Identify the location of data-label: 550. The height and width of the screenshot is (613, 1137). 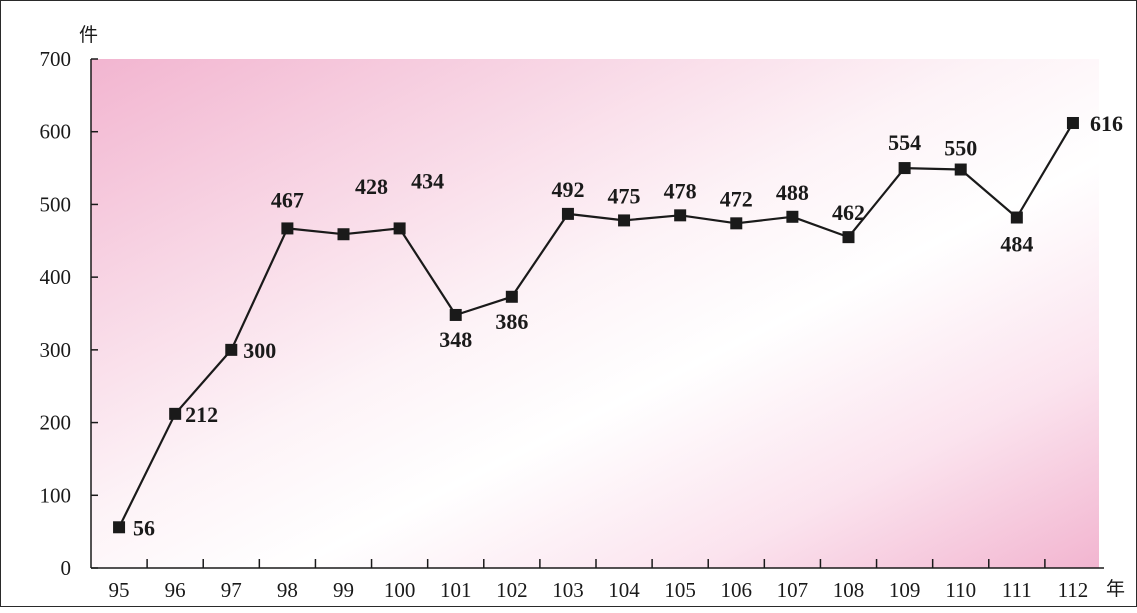
(960, 148).